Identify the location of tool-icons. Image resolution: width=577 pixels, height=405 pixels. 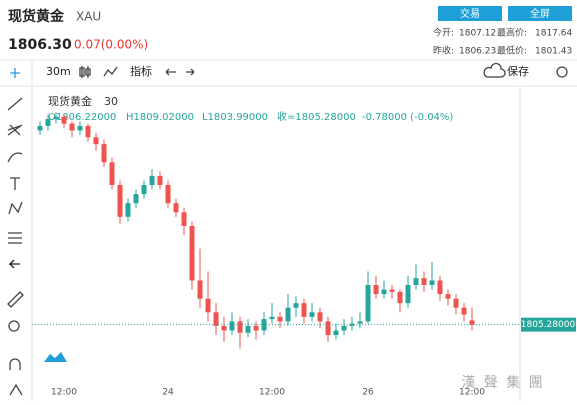
(15, 232).